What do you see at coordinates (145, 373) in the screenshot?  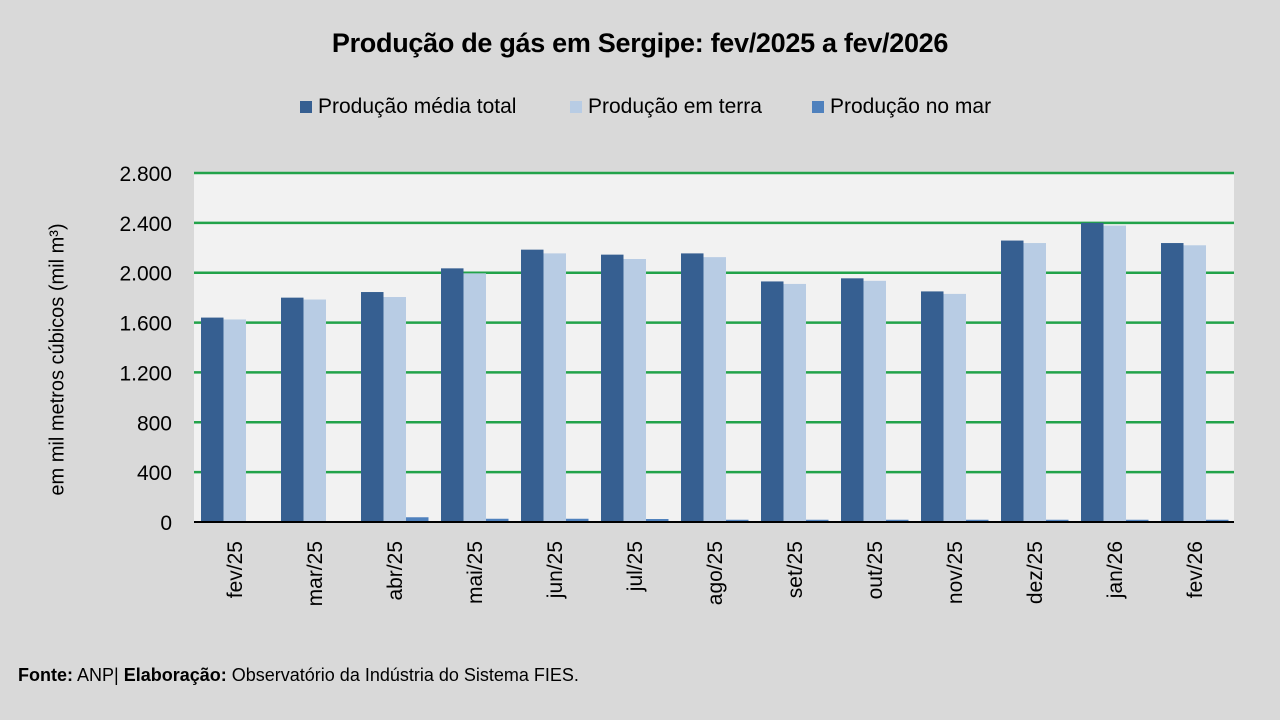 I see `y-tick-label: 1.200` at bounding box center [145, 373].